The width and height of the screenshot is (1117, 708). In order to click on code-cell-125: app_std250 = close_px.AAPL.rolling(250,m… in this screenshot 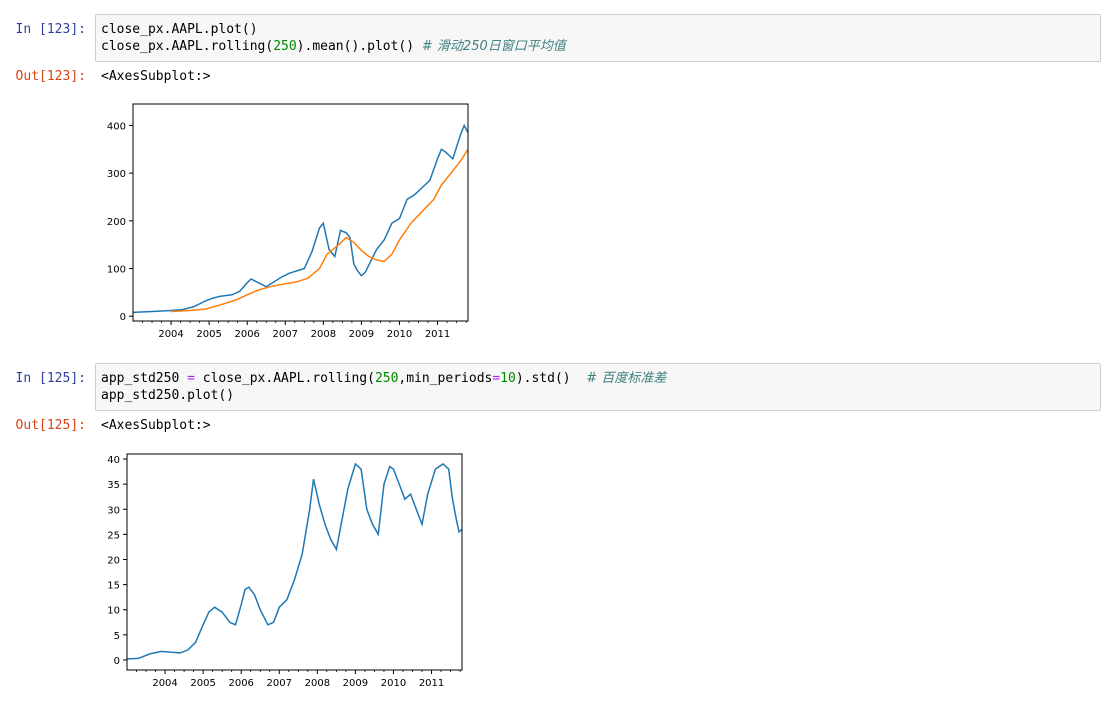, I will do `click(598, 387)`.